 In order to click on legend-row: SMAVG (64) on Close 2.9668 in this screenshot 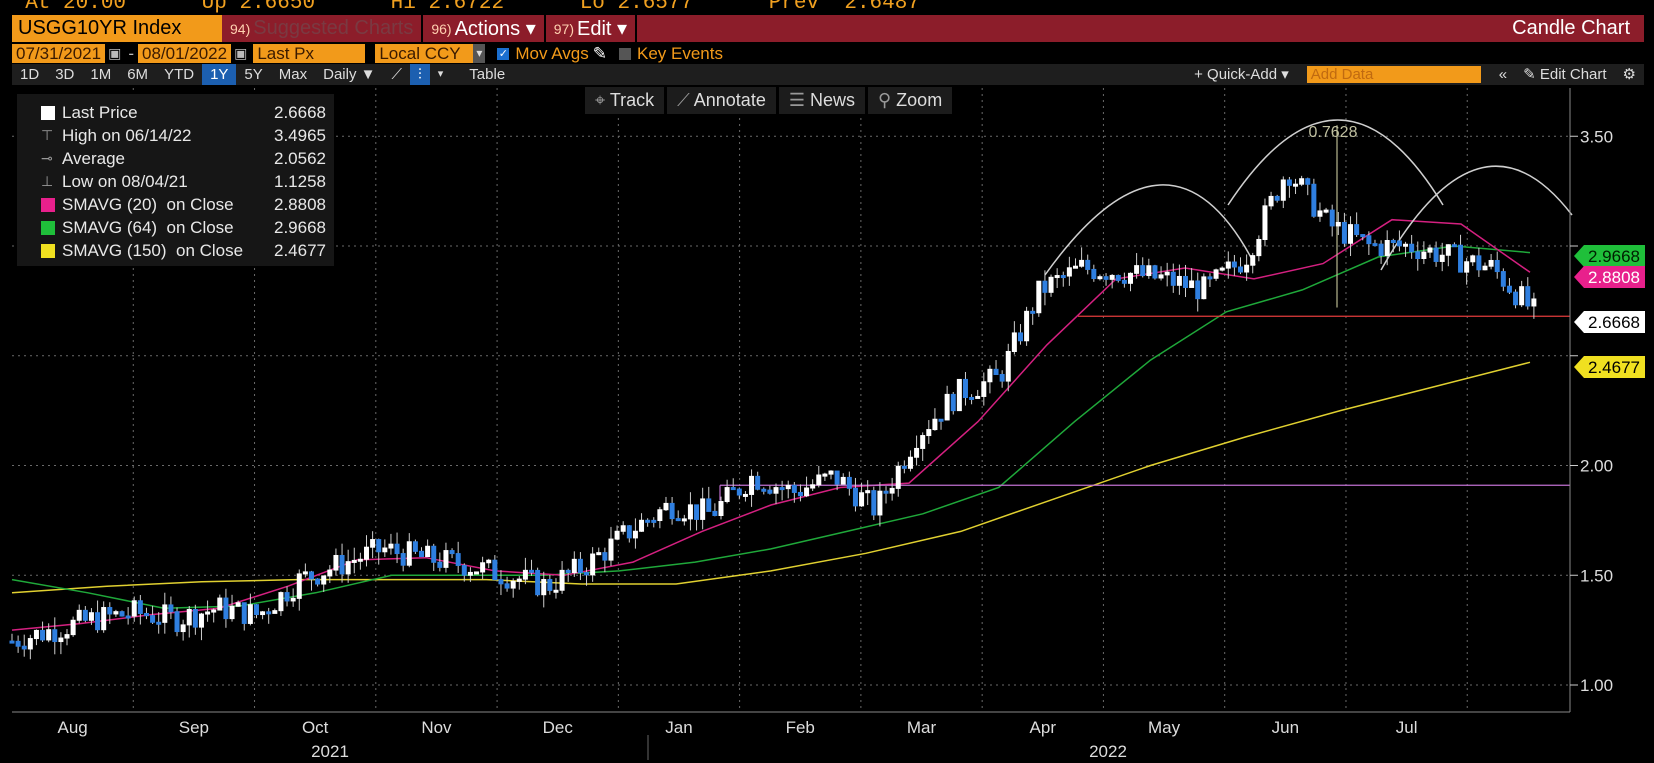, I will do `click(175, 227)`.